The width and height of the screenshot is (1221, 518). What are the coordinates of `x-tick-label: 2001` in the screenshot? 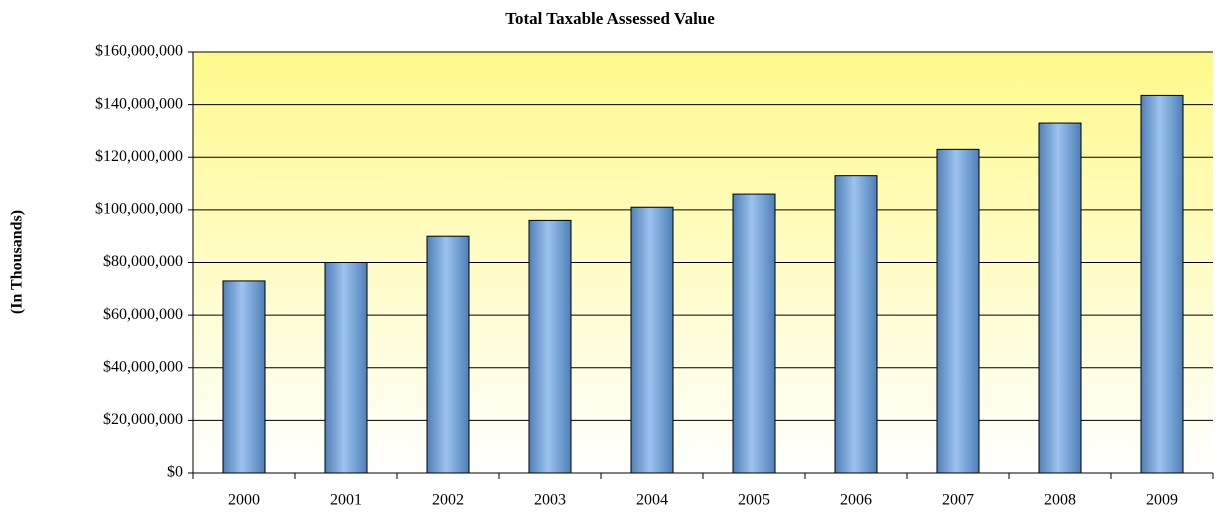 It's located at (346, 500).